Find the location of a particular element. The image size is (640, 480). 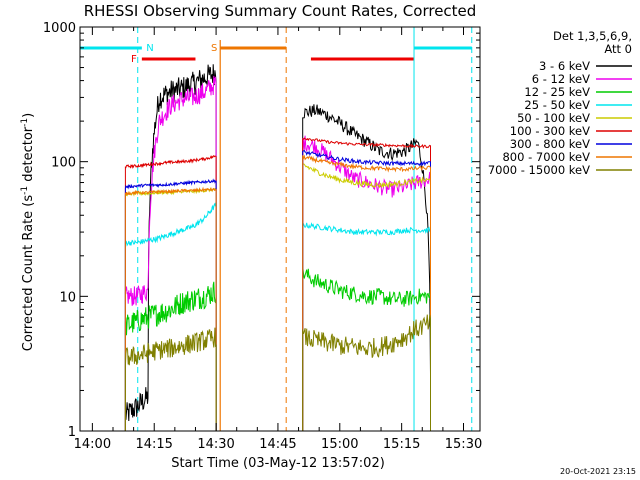

observing-flags: NF S is located at coordinates (276, 54).